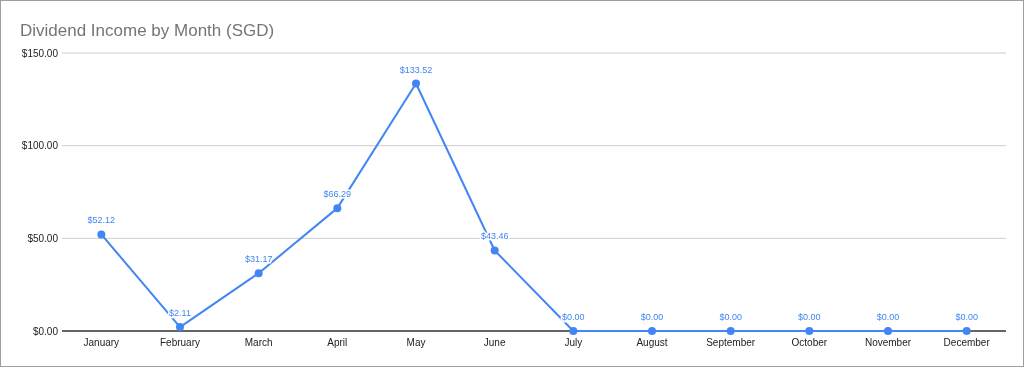 The image size is (1024, 367). I want to click on x-tick-label: August, so click(652, 342).